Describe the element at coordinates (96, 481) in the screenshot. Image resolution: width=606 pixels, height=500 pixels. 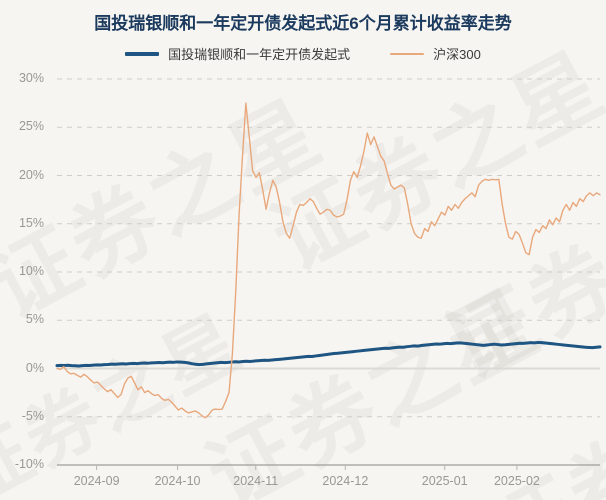
I see `x-axis-tick-label: 2024-09` at that location.